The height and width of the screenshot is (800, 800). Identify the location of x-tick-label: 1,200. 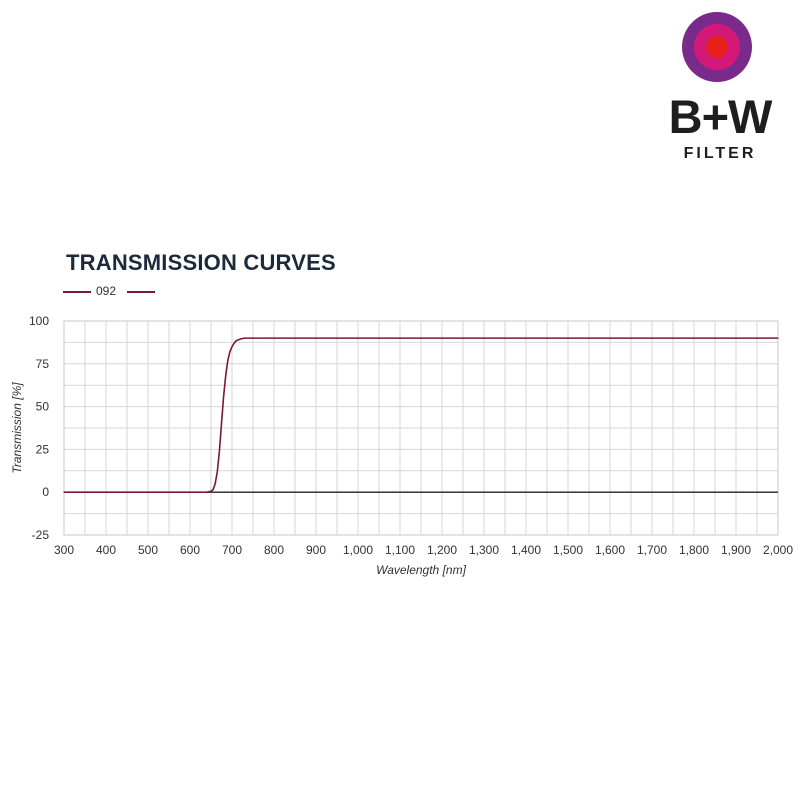
(442, 550).